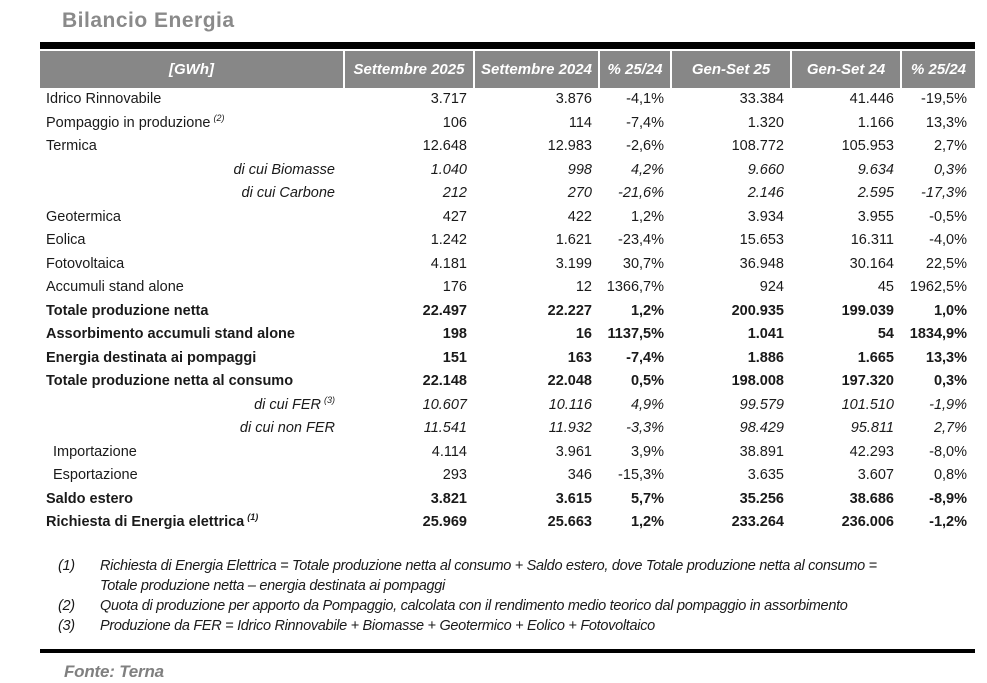 This screenshot has height=683, width=987. Describe the element at coordinates (948, 216) in the screenshot. I see `value-pct-ytd: -0,5%` at that location.